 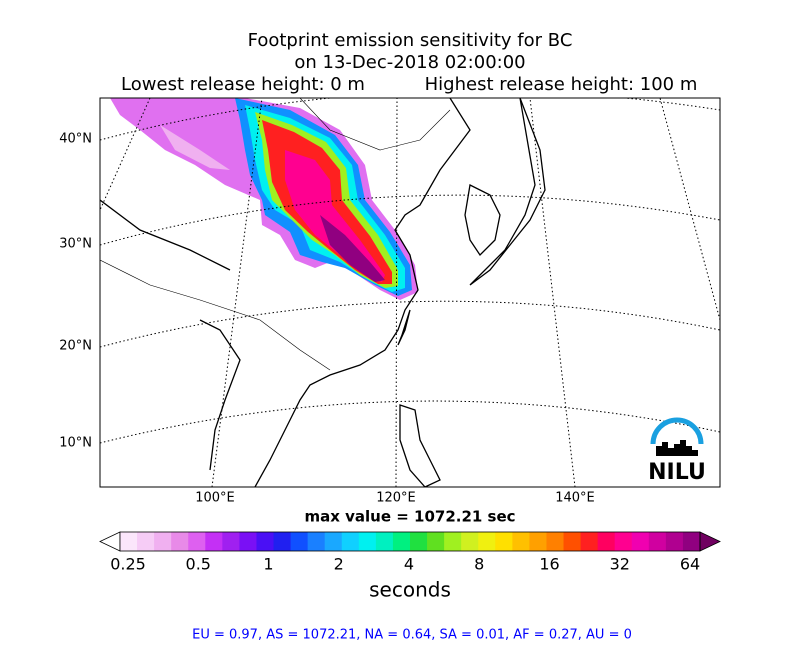 I want to click on colorbar-frame, so click(x=410, y=541).